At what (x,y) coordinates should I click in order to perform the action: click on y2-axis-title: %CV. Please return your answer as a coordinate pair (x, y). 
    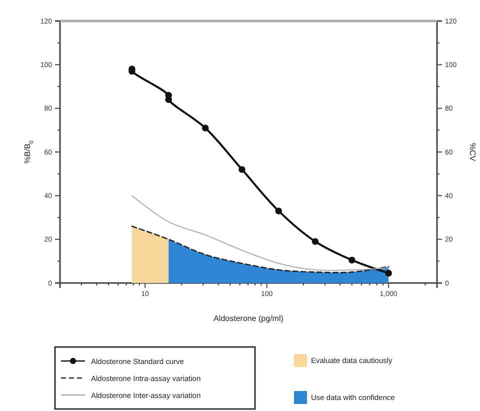
    Looking at the image, I should click on (472, 152).